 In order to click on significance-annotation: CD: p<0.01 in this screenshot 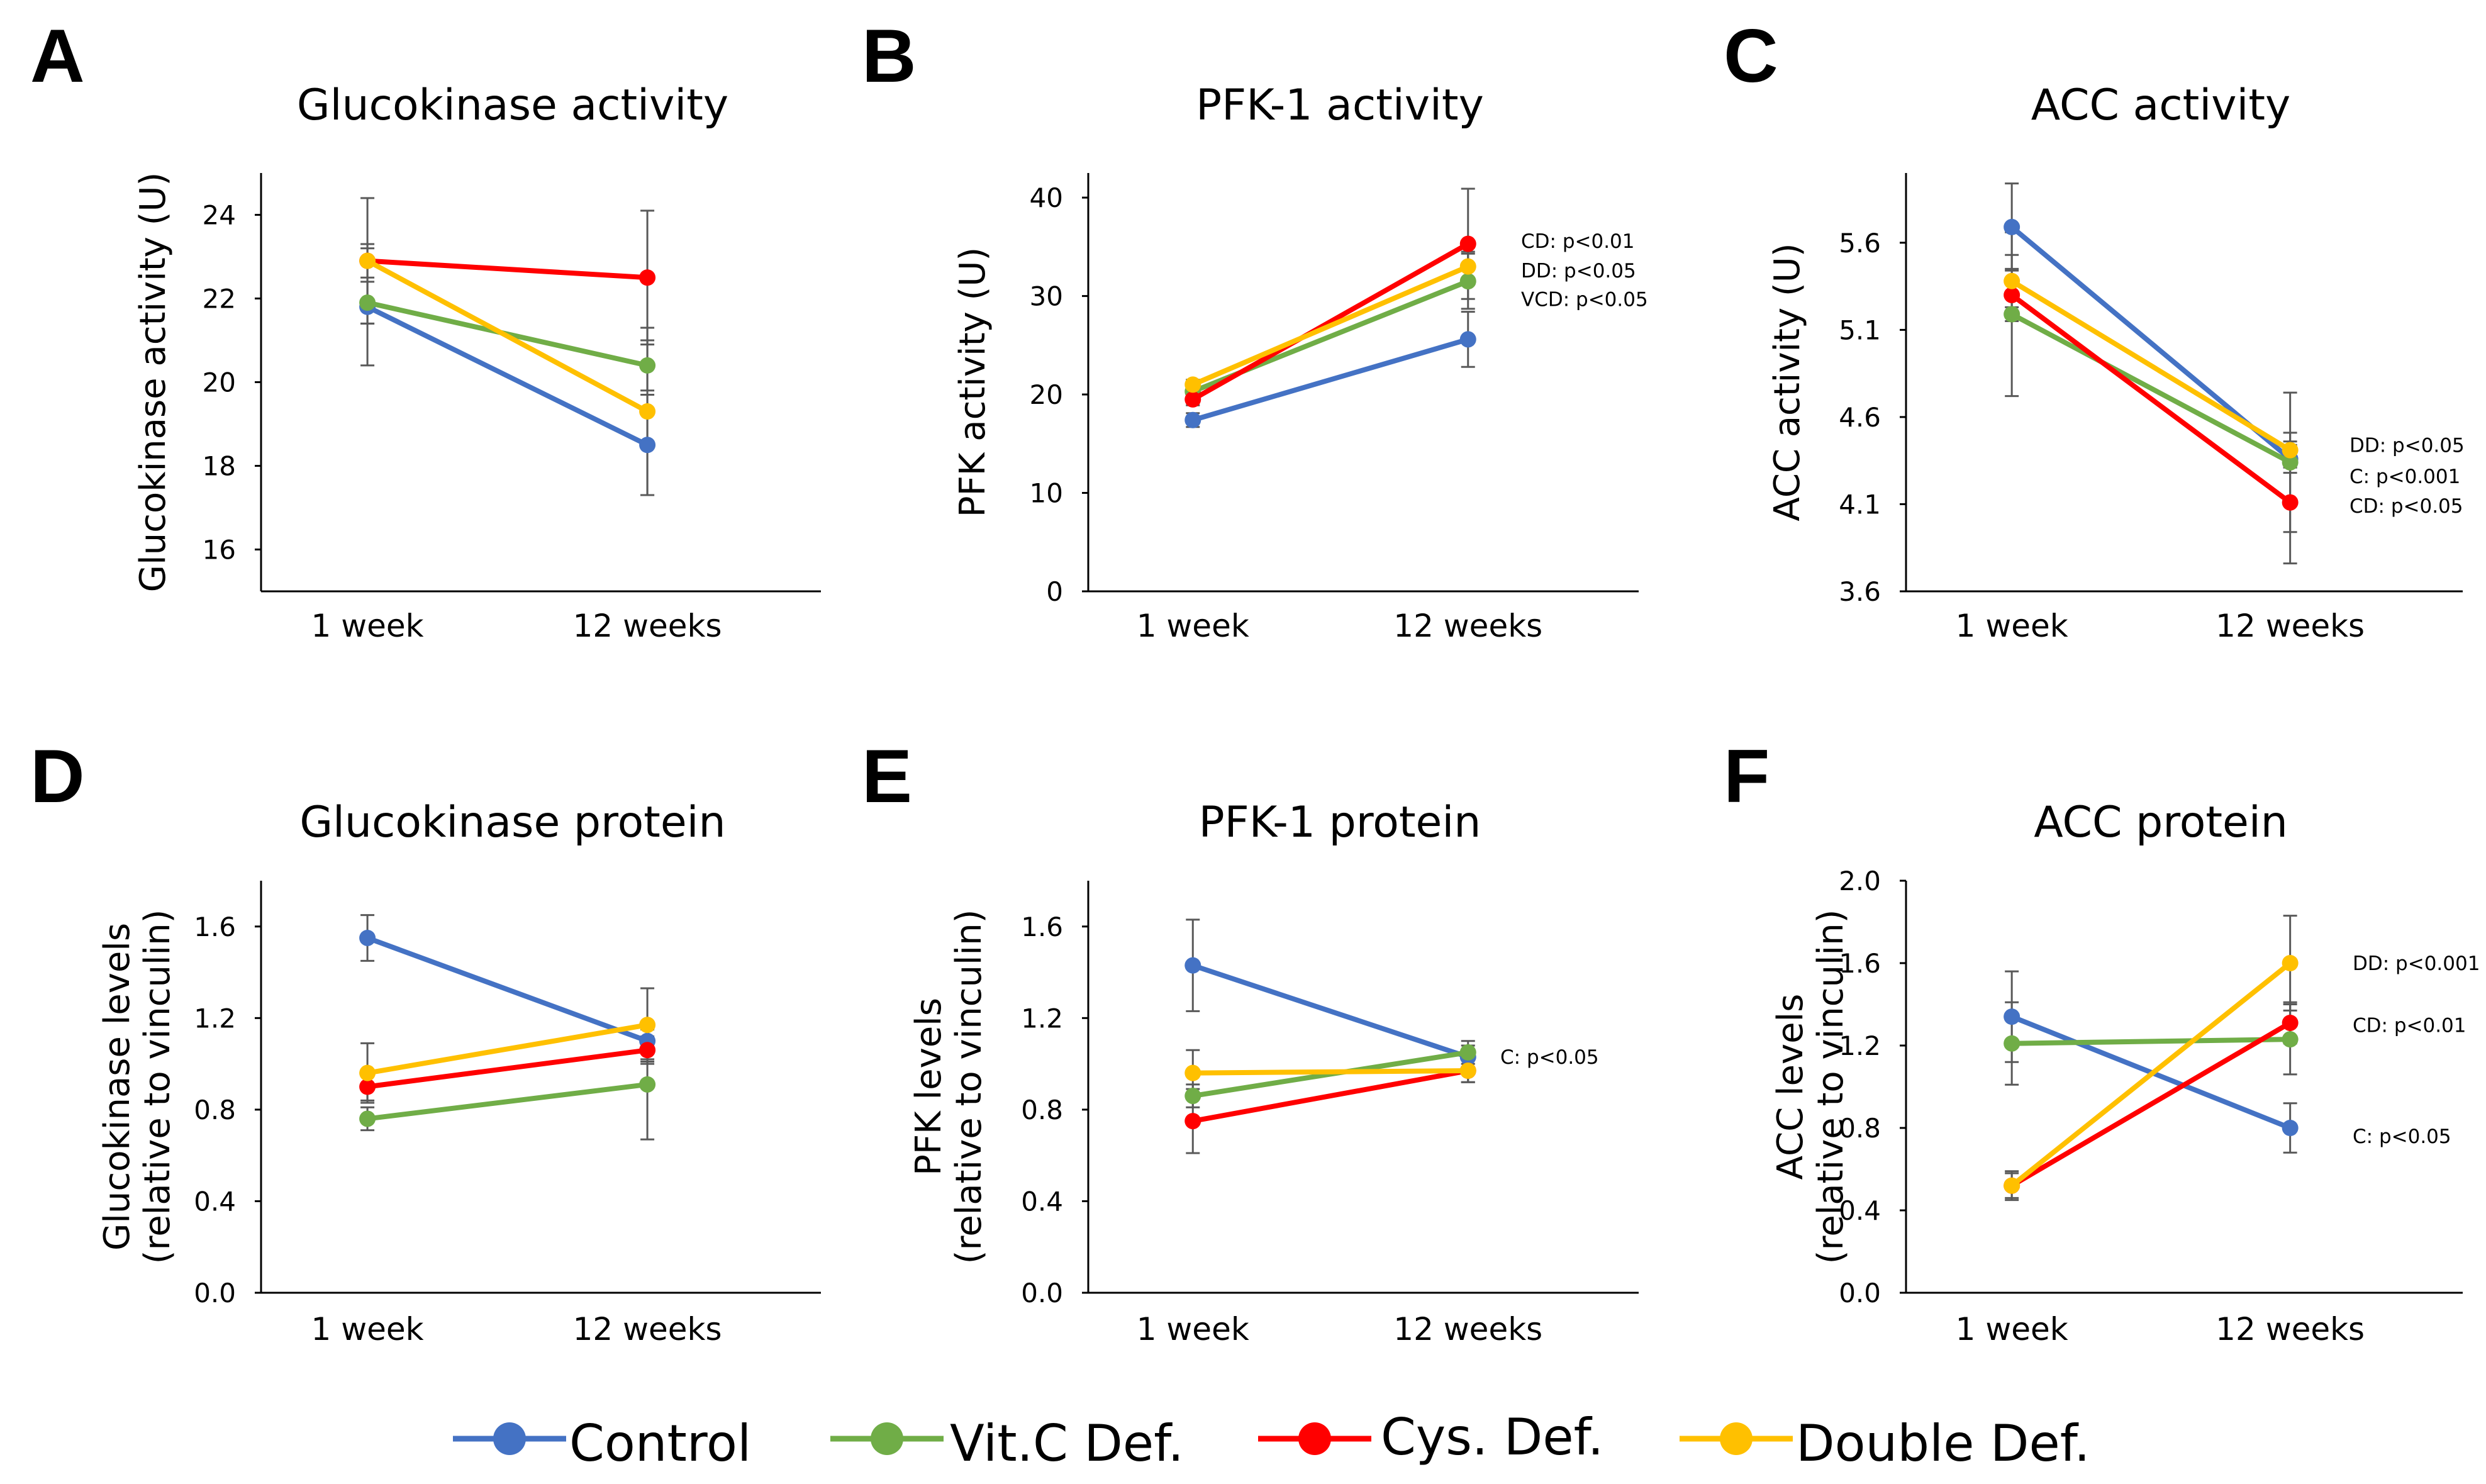, I will do `click(2409, 1025)`.